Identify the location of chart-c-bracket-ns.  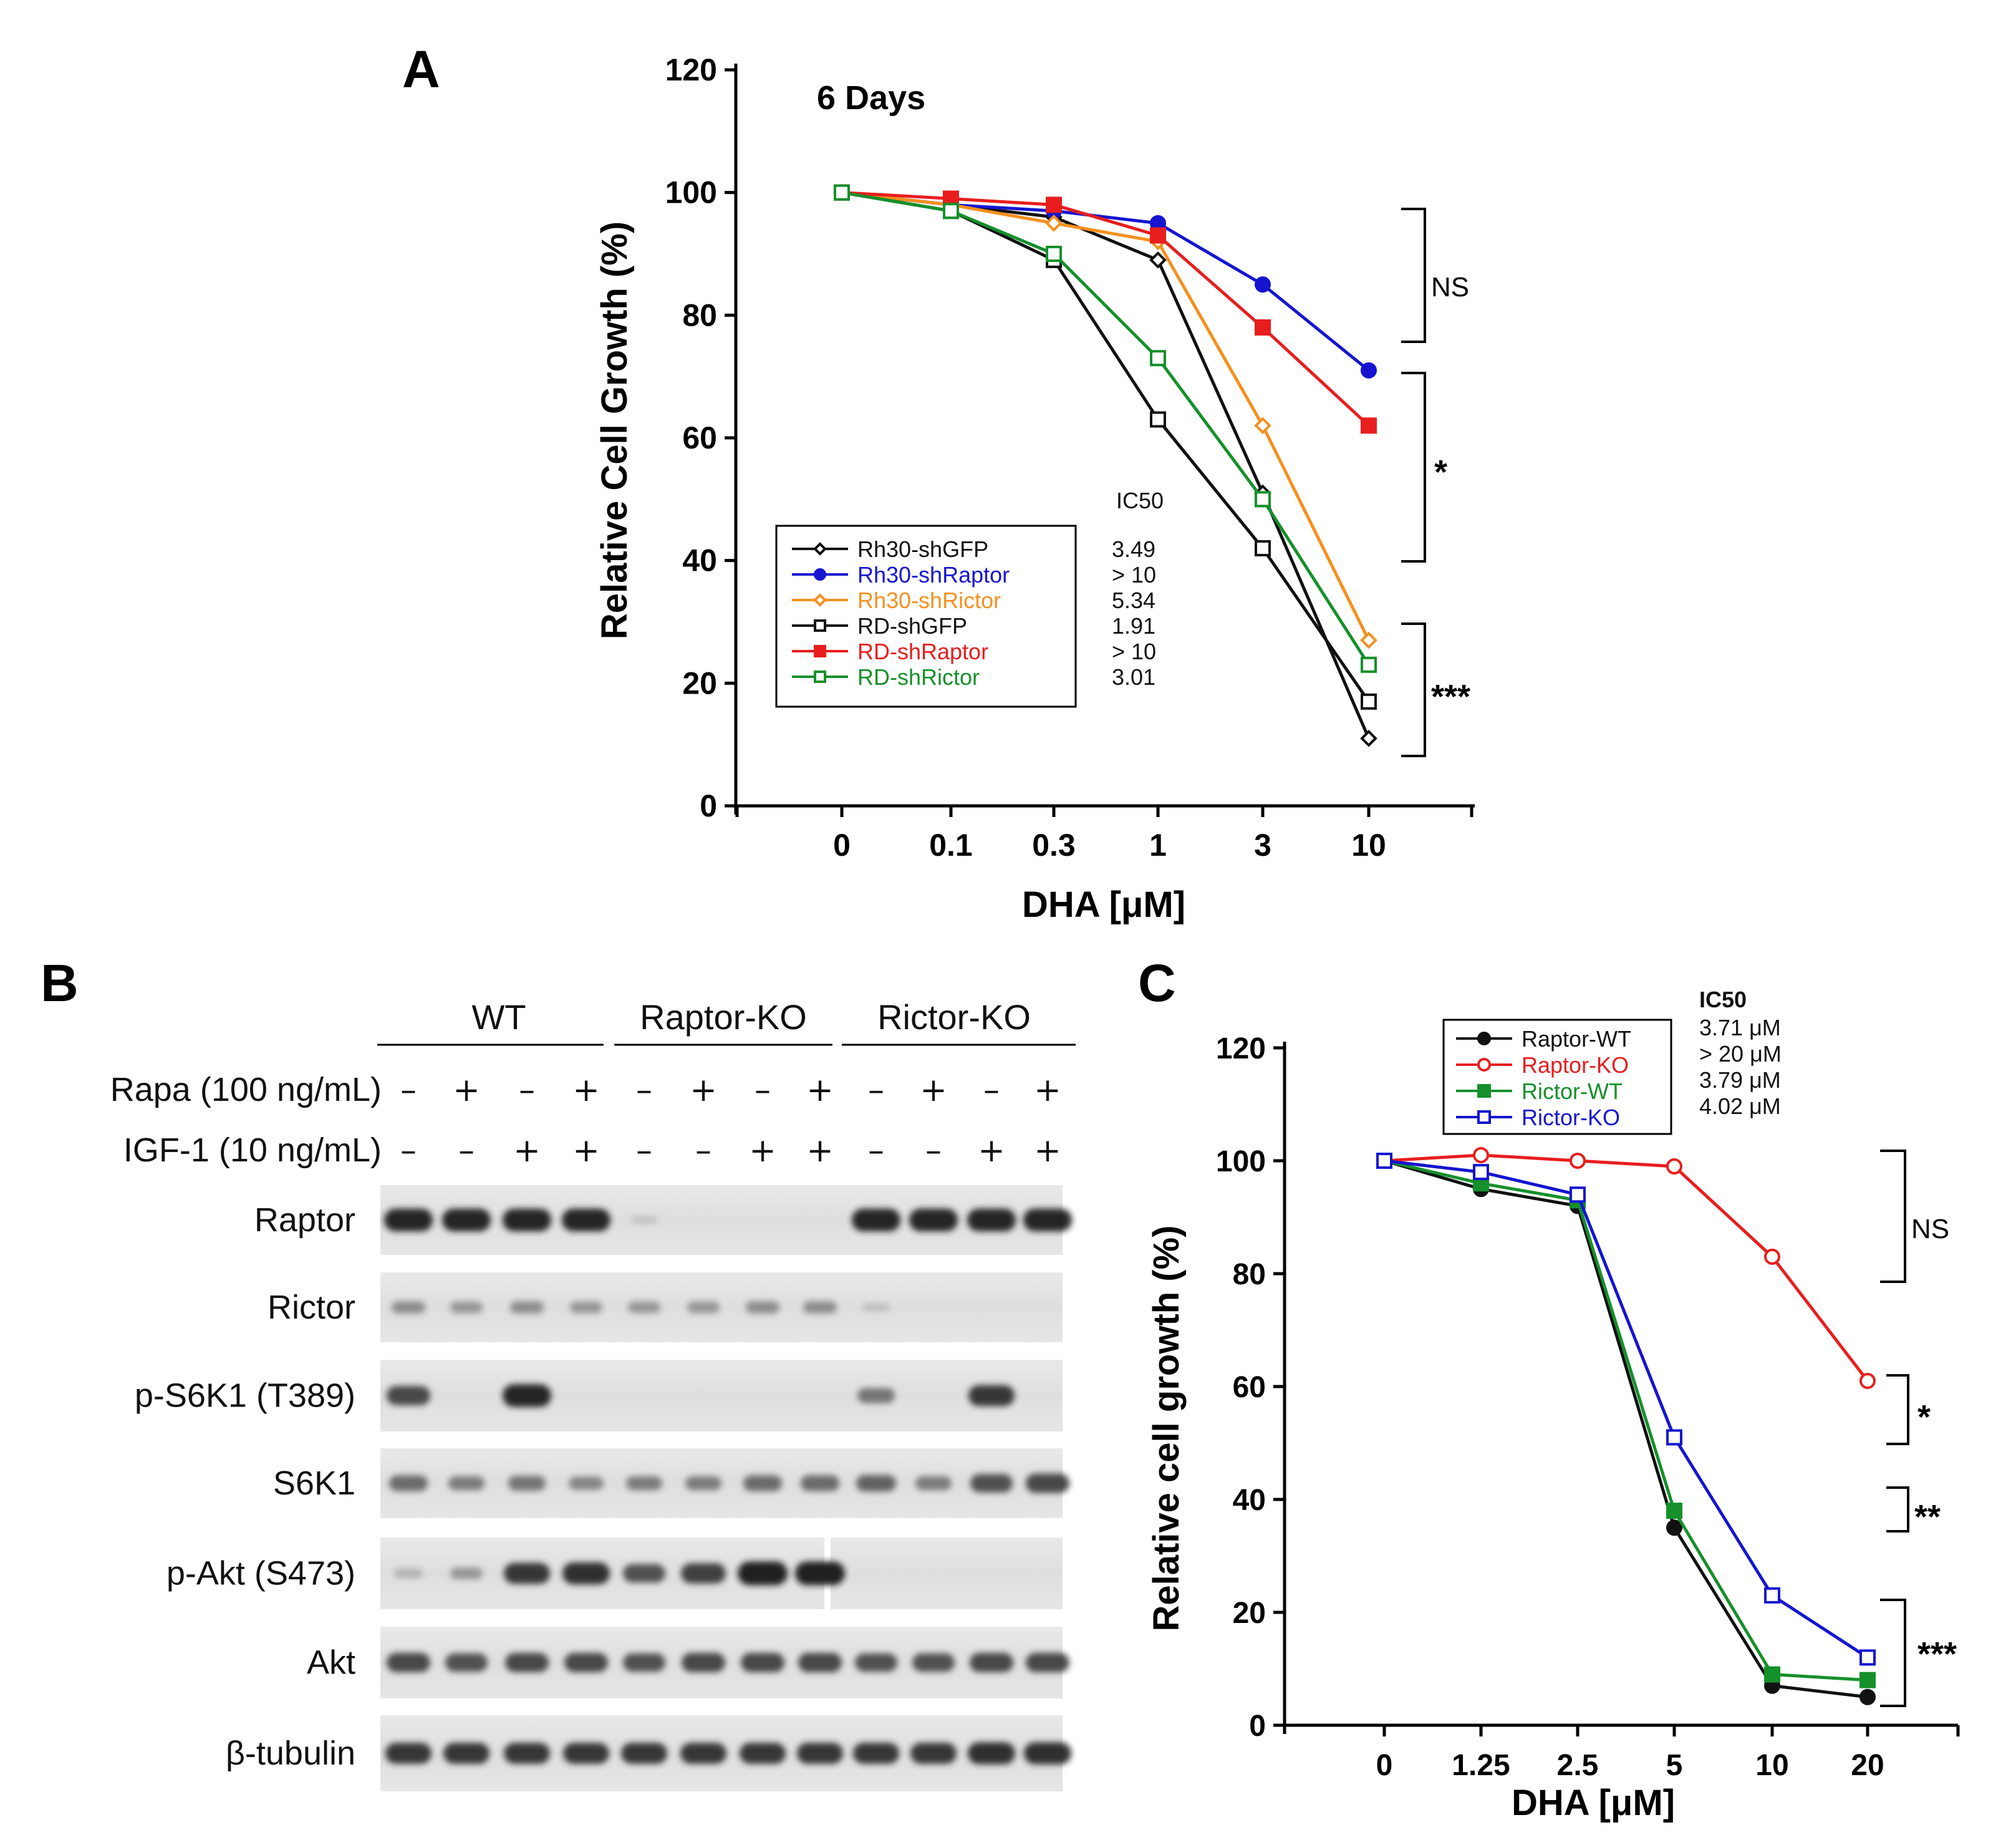
(1893, 1216).